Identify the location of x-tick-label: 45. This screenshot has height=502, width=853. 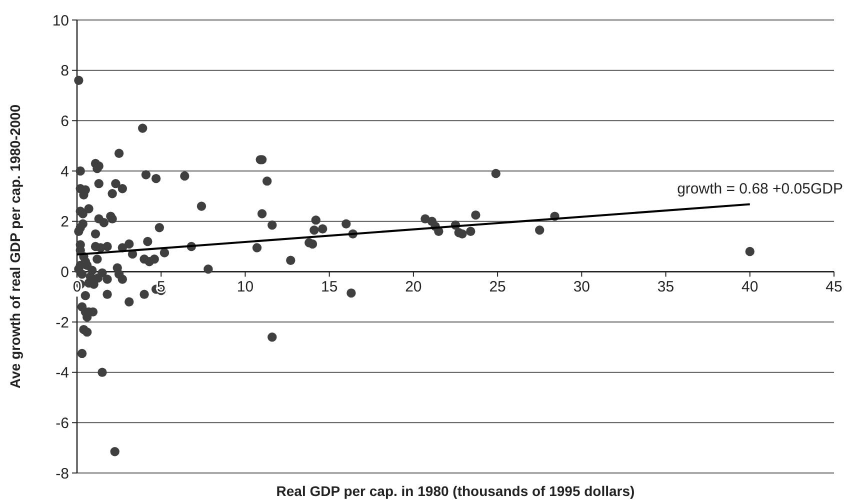
(834, 287).